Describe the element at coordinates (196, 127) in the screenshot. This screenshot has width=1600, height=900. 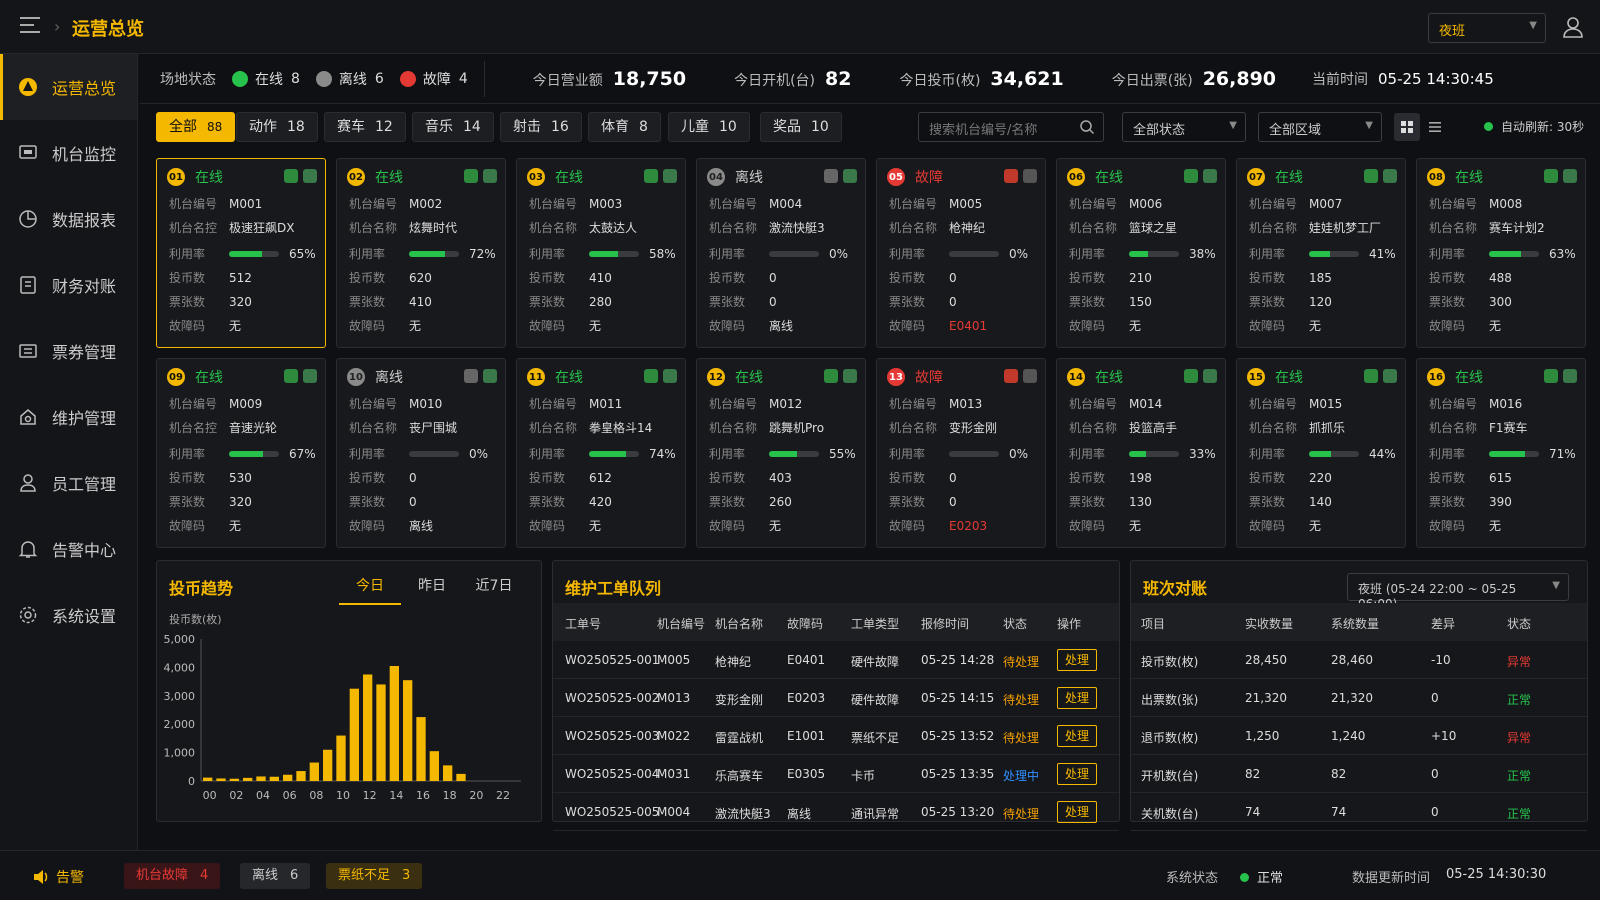
I see `category-filter-0: 全部 88` at that location.